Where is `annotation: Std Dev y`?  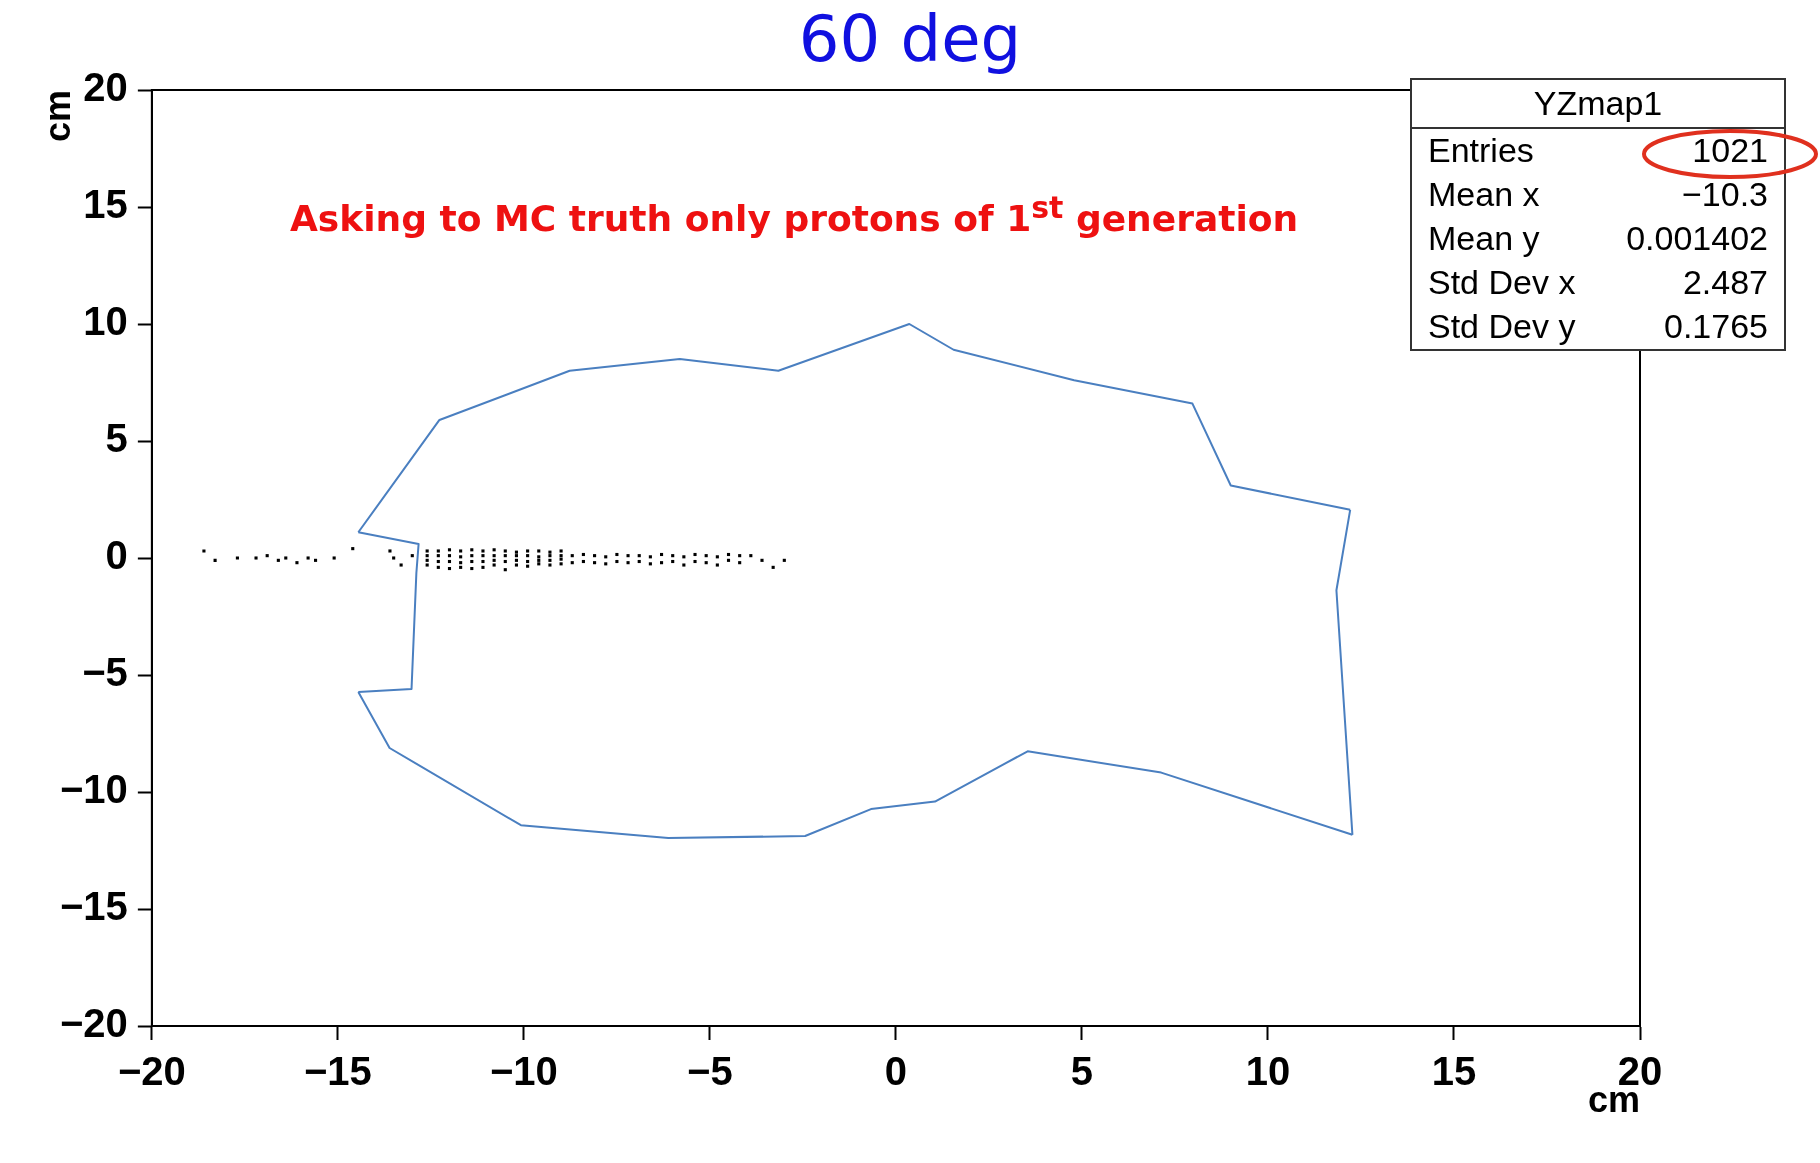
annotation: Std Dev y is located at coordinates (1502, 326).